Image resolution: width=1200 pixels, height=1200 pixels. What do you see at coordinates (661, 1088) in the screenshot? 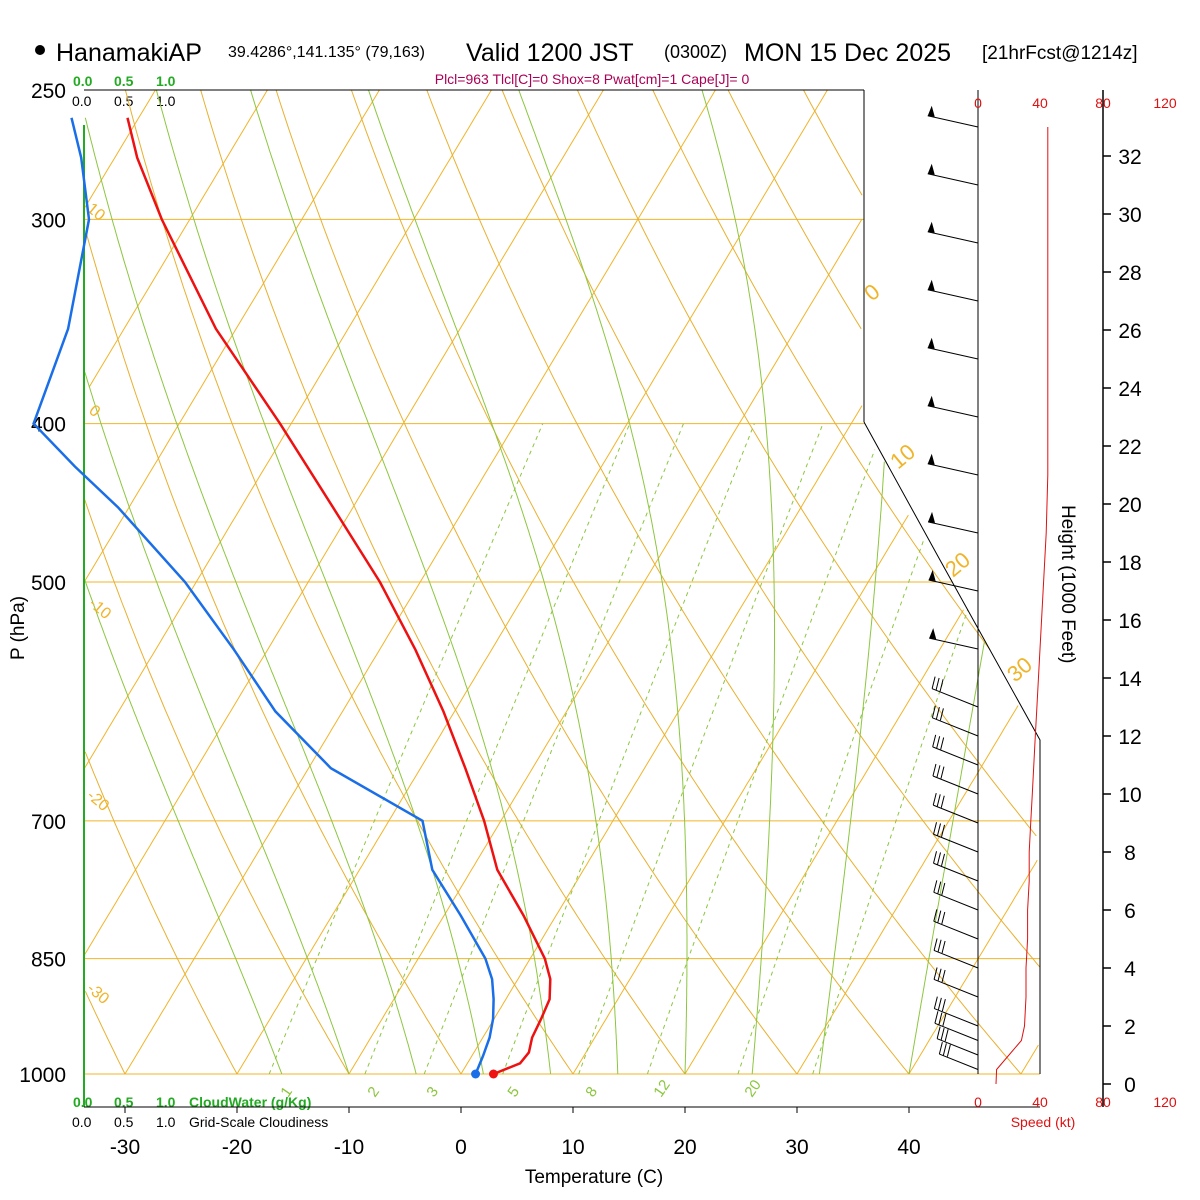
I see `mixing-ratio-label-12: 12` at bounding box center [661, 1088].